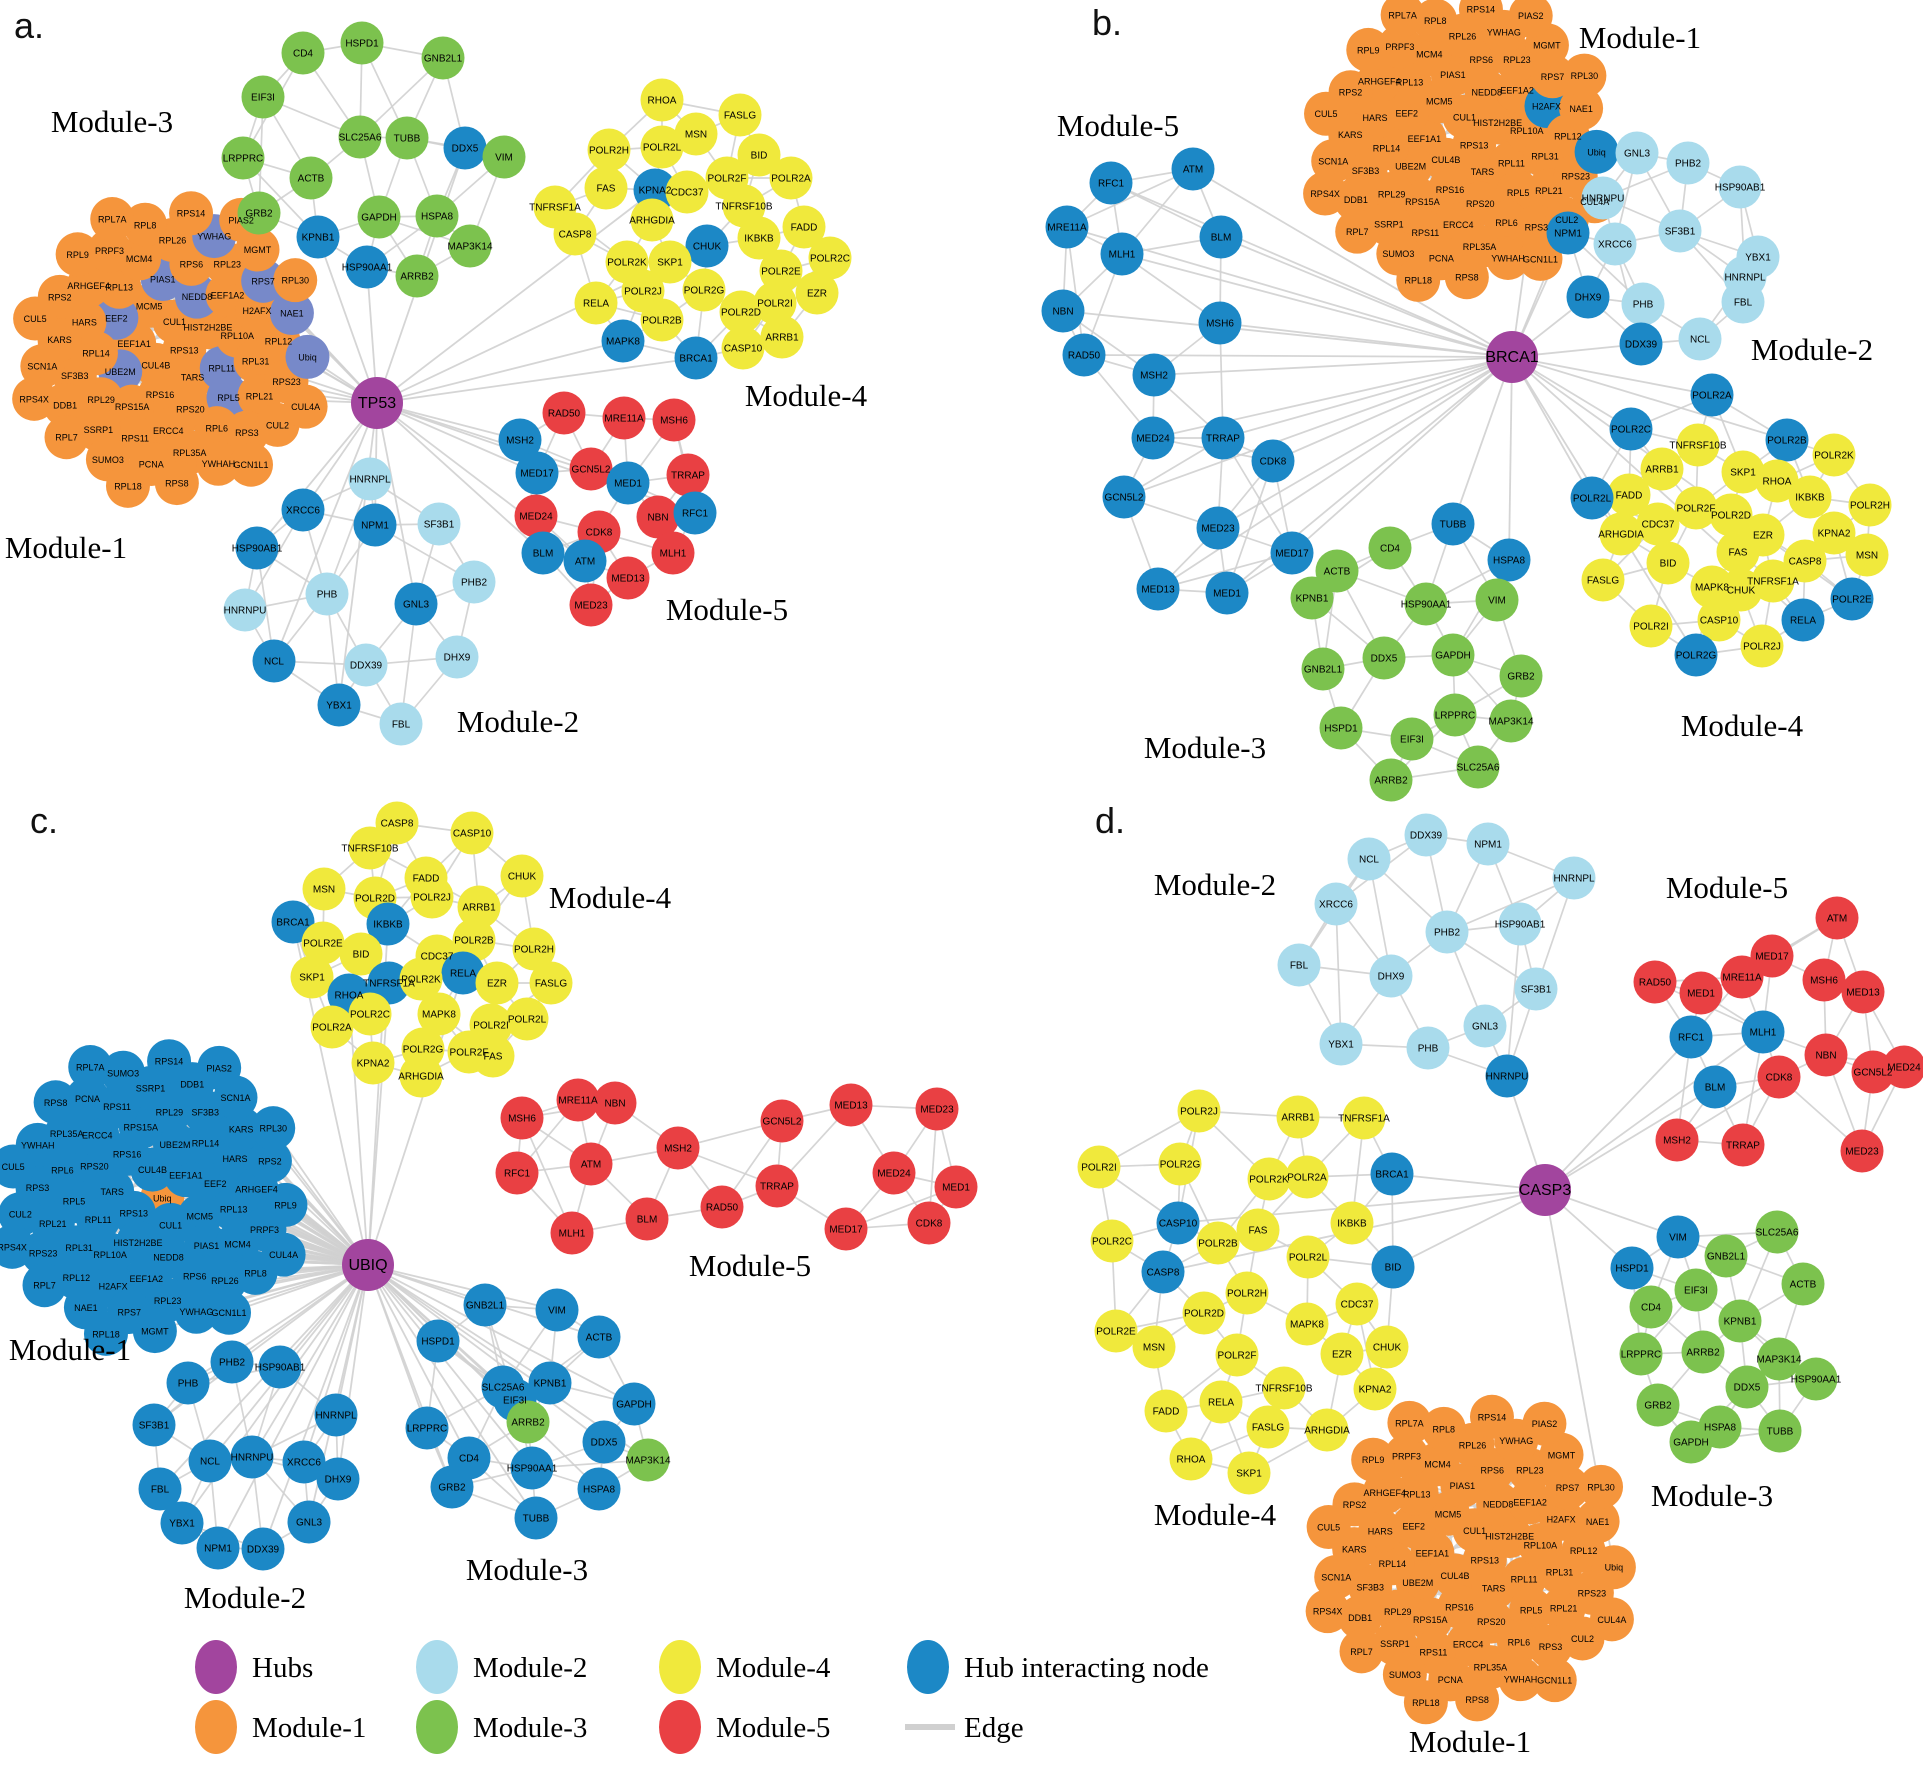 The height and width of the screenshot is (1775, 1923). What do you see at coordinates (1402, 18) in the screenshot?
I see `node-RPL7A` at bounding box center [1402, 18].